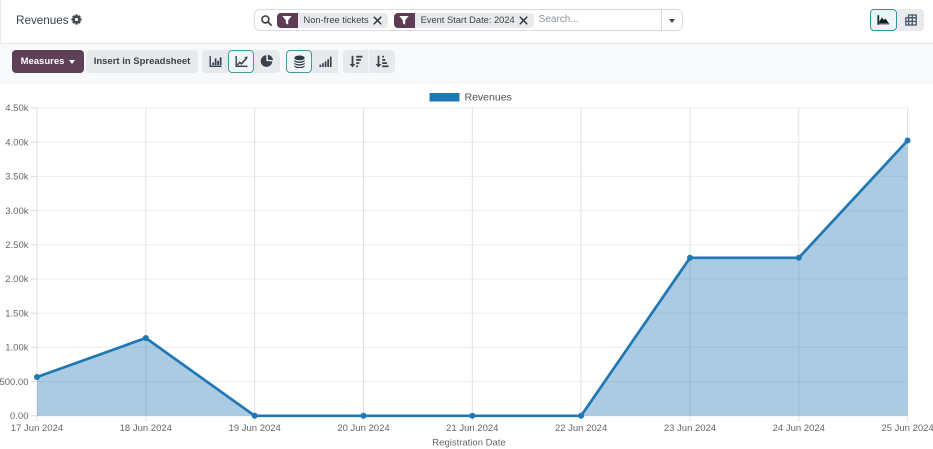 The width and height of the screenshot is (933, 449). Describe the element at coordinates (16, 279) in the screenshot. I see `svg-text: 2.00k` at that location.